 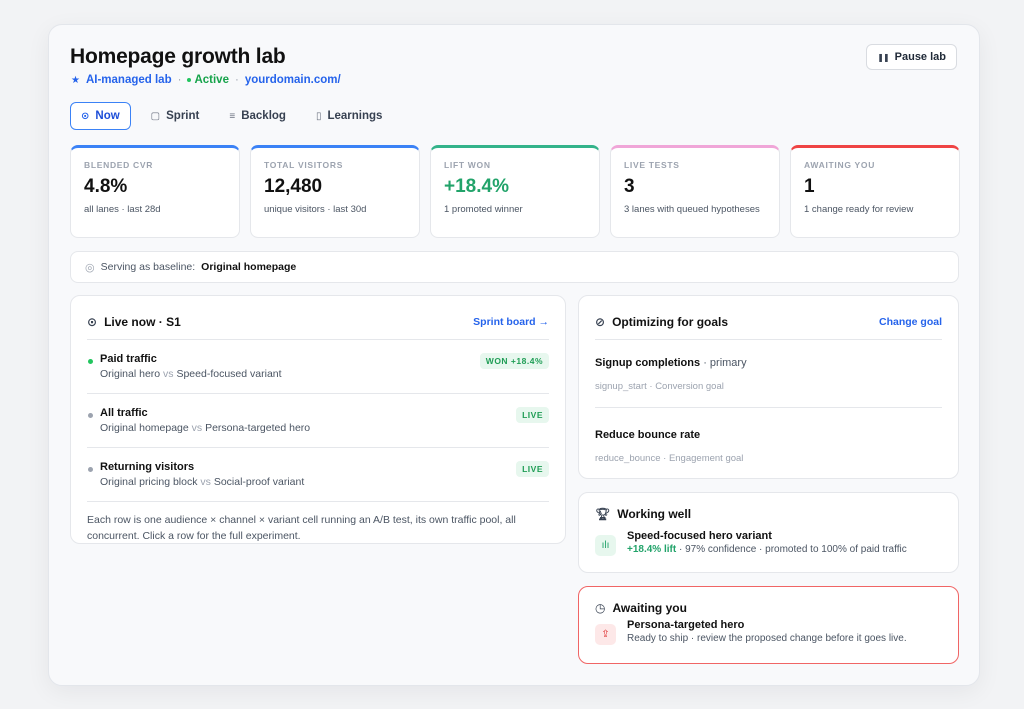 I want to click on tab-bar: ⊙ Now ▢ Sprint ≡ Backlog ▯ Learnings, so click(x=231, y=116).